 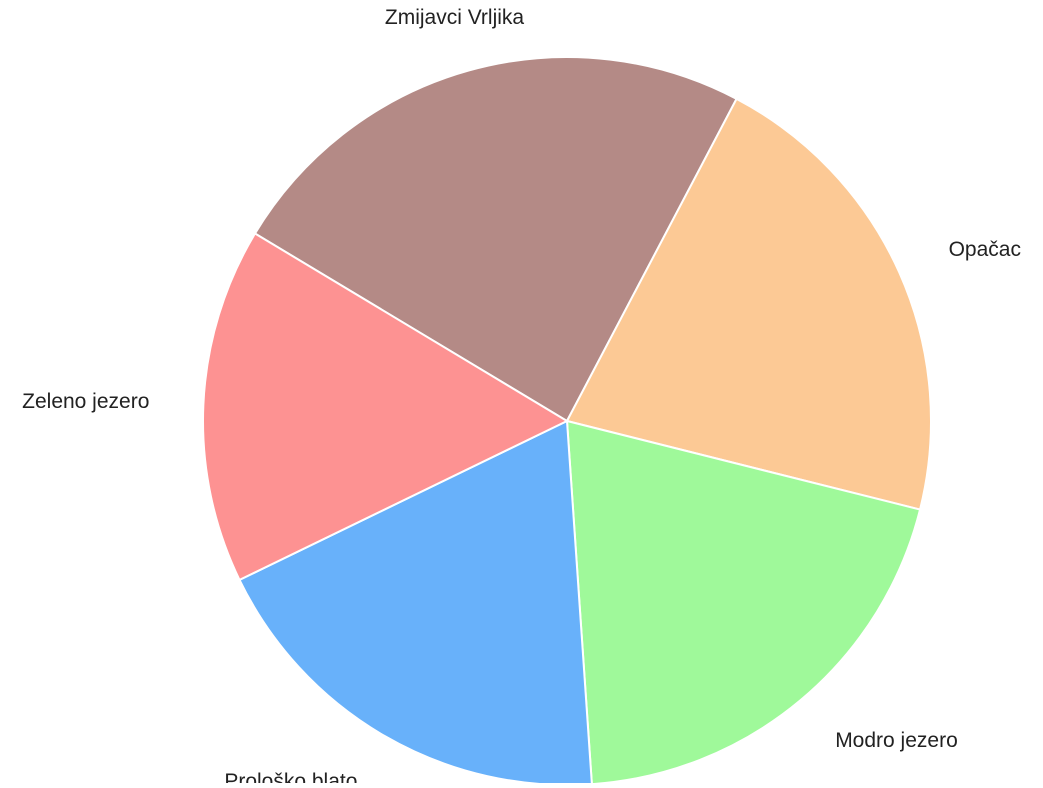 What do you see at coordinates (85, 401) in the screenshot?
I see `slice-label: Zeleno jezero` at bounding box center [85, 401].